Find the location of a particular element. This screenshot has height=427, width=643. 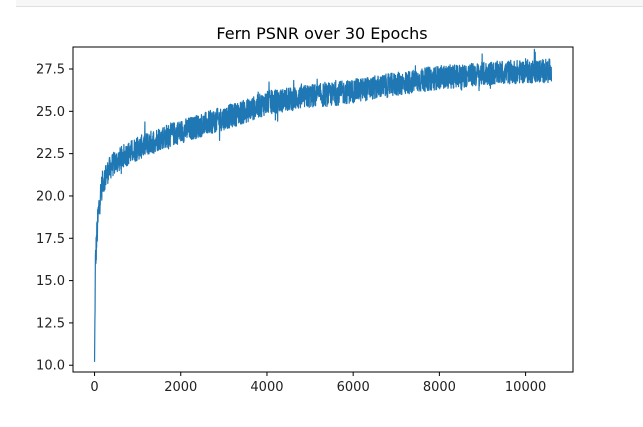

x-tick-label: 10000 is located at coordinates (525, 387).